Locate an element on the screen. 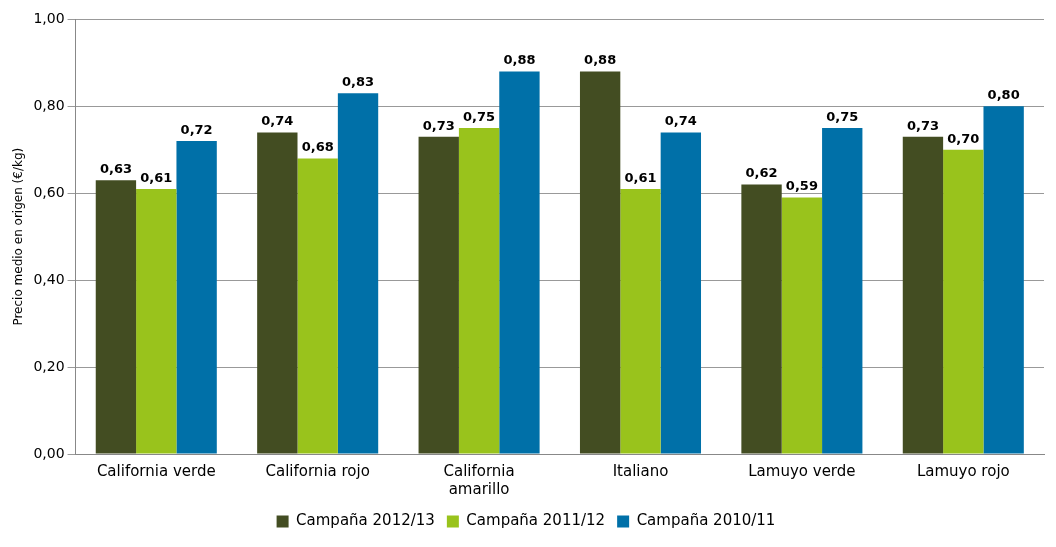 Image resolution: width=1056 pixels, height=547 pixels. data-label: 0,72 is located at coordinates (196, 129).